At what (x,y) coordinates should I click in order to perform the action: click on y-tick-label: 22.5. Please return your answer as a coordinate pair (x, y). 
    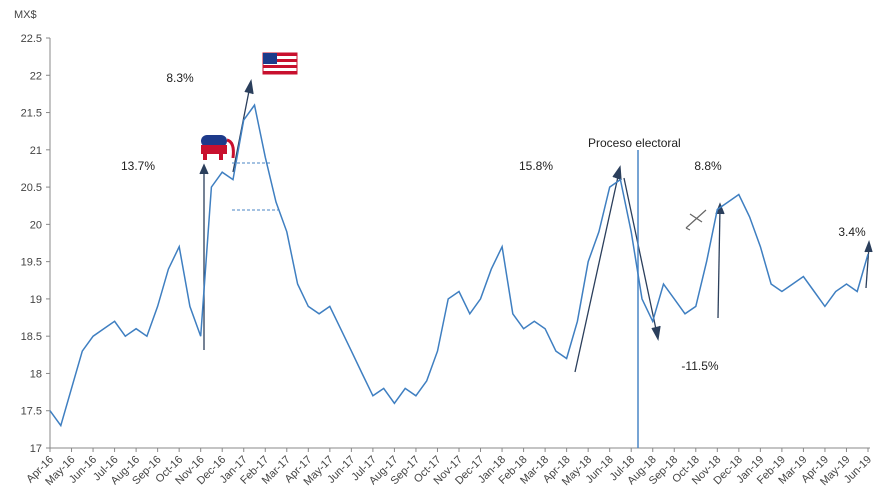
    Looking at the image, I should click on (31, 39).